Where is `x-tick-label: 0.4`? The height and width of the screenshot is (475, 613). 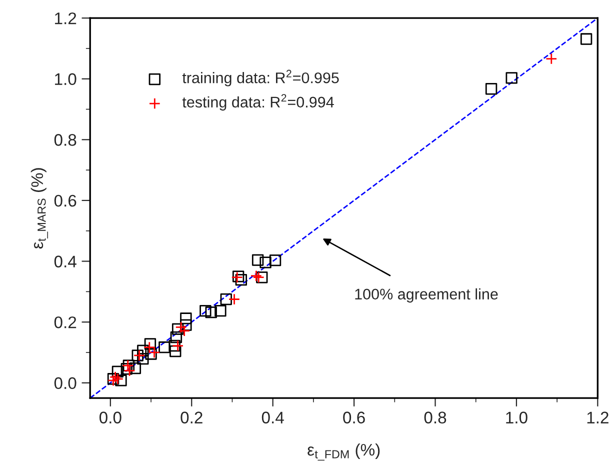 x-tick-label: 0.4 is located at coordinates (273, 418).